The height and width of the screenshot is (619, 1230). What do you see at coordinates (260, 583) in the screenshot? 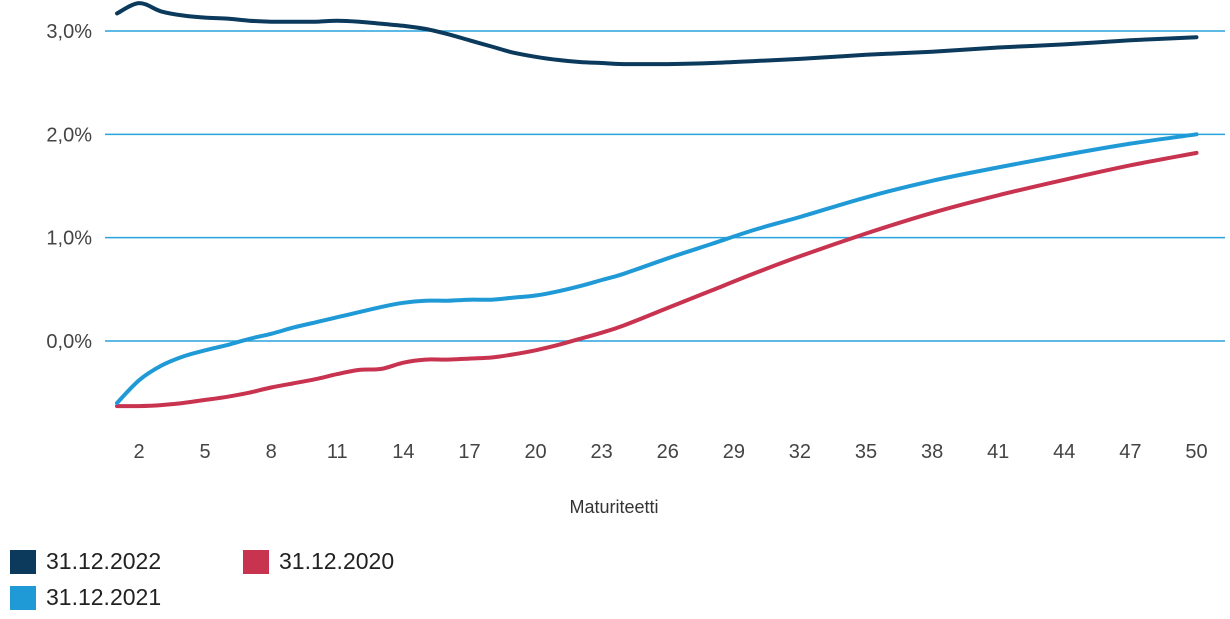
I see `legend: 31.12.2022 31.12.2020 31.12.2021` at bounding box center [260, 583].